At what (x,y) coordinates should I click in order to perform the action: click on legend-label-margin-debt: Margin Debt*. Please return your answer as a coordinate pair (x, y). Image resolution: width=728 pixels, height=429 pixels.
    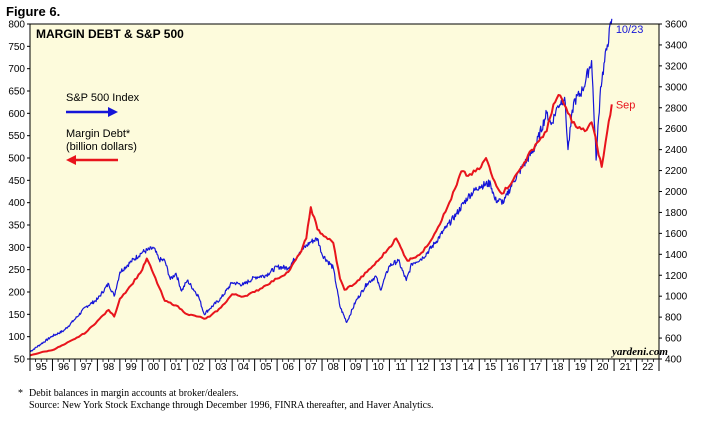
    Looking at the image, I should click on (98, 134).